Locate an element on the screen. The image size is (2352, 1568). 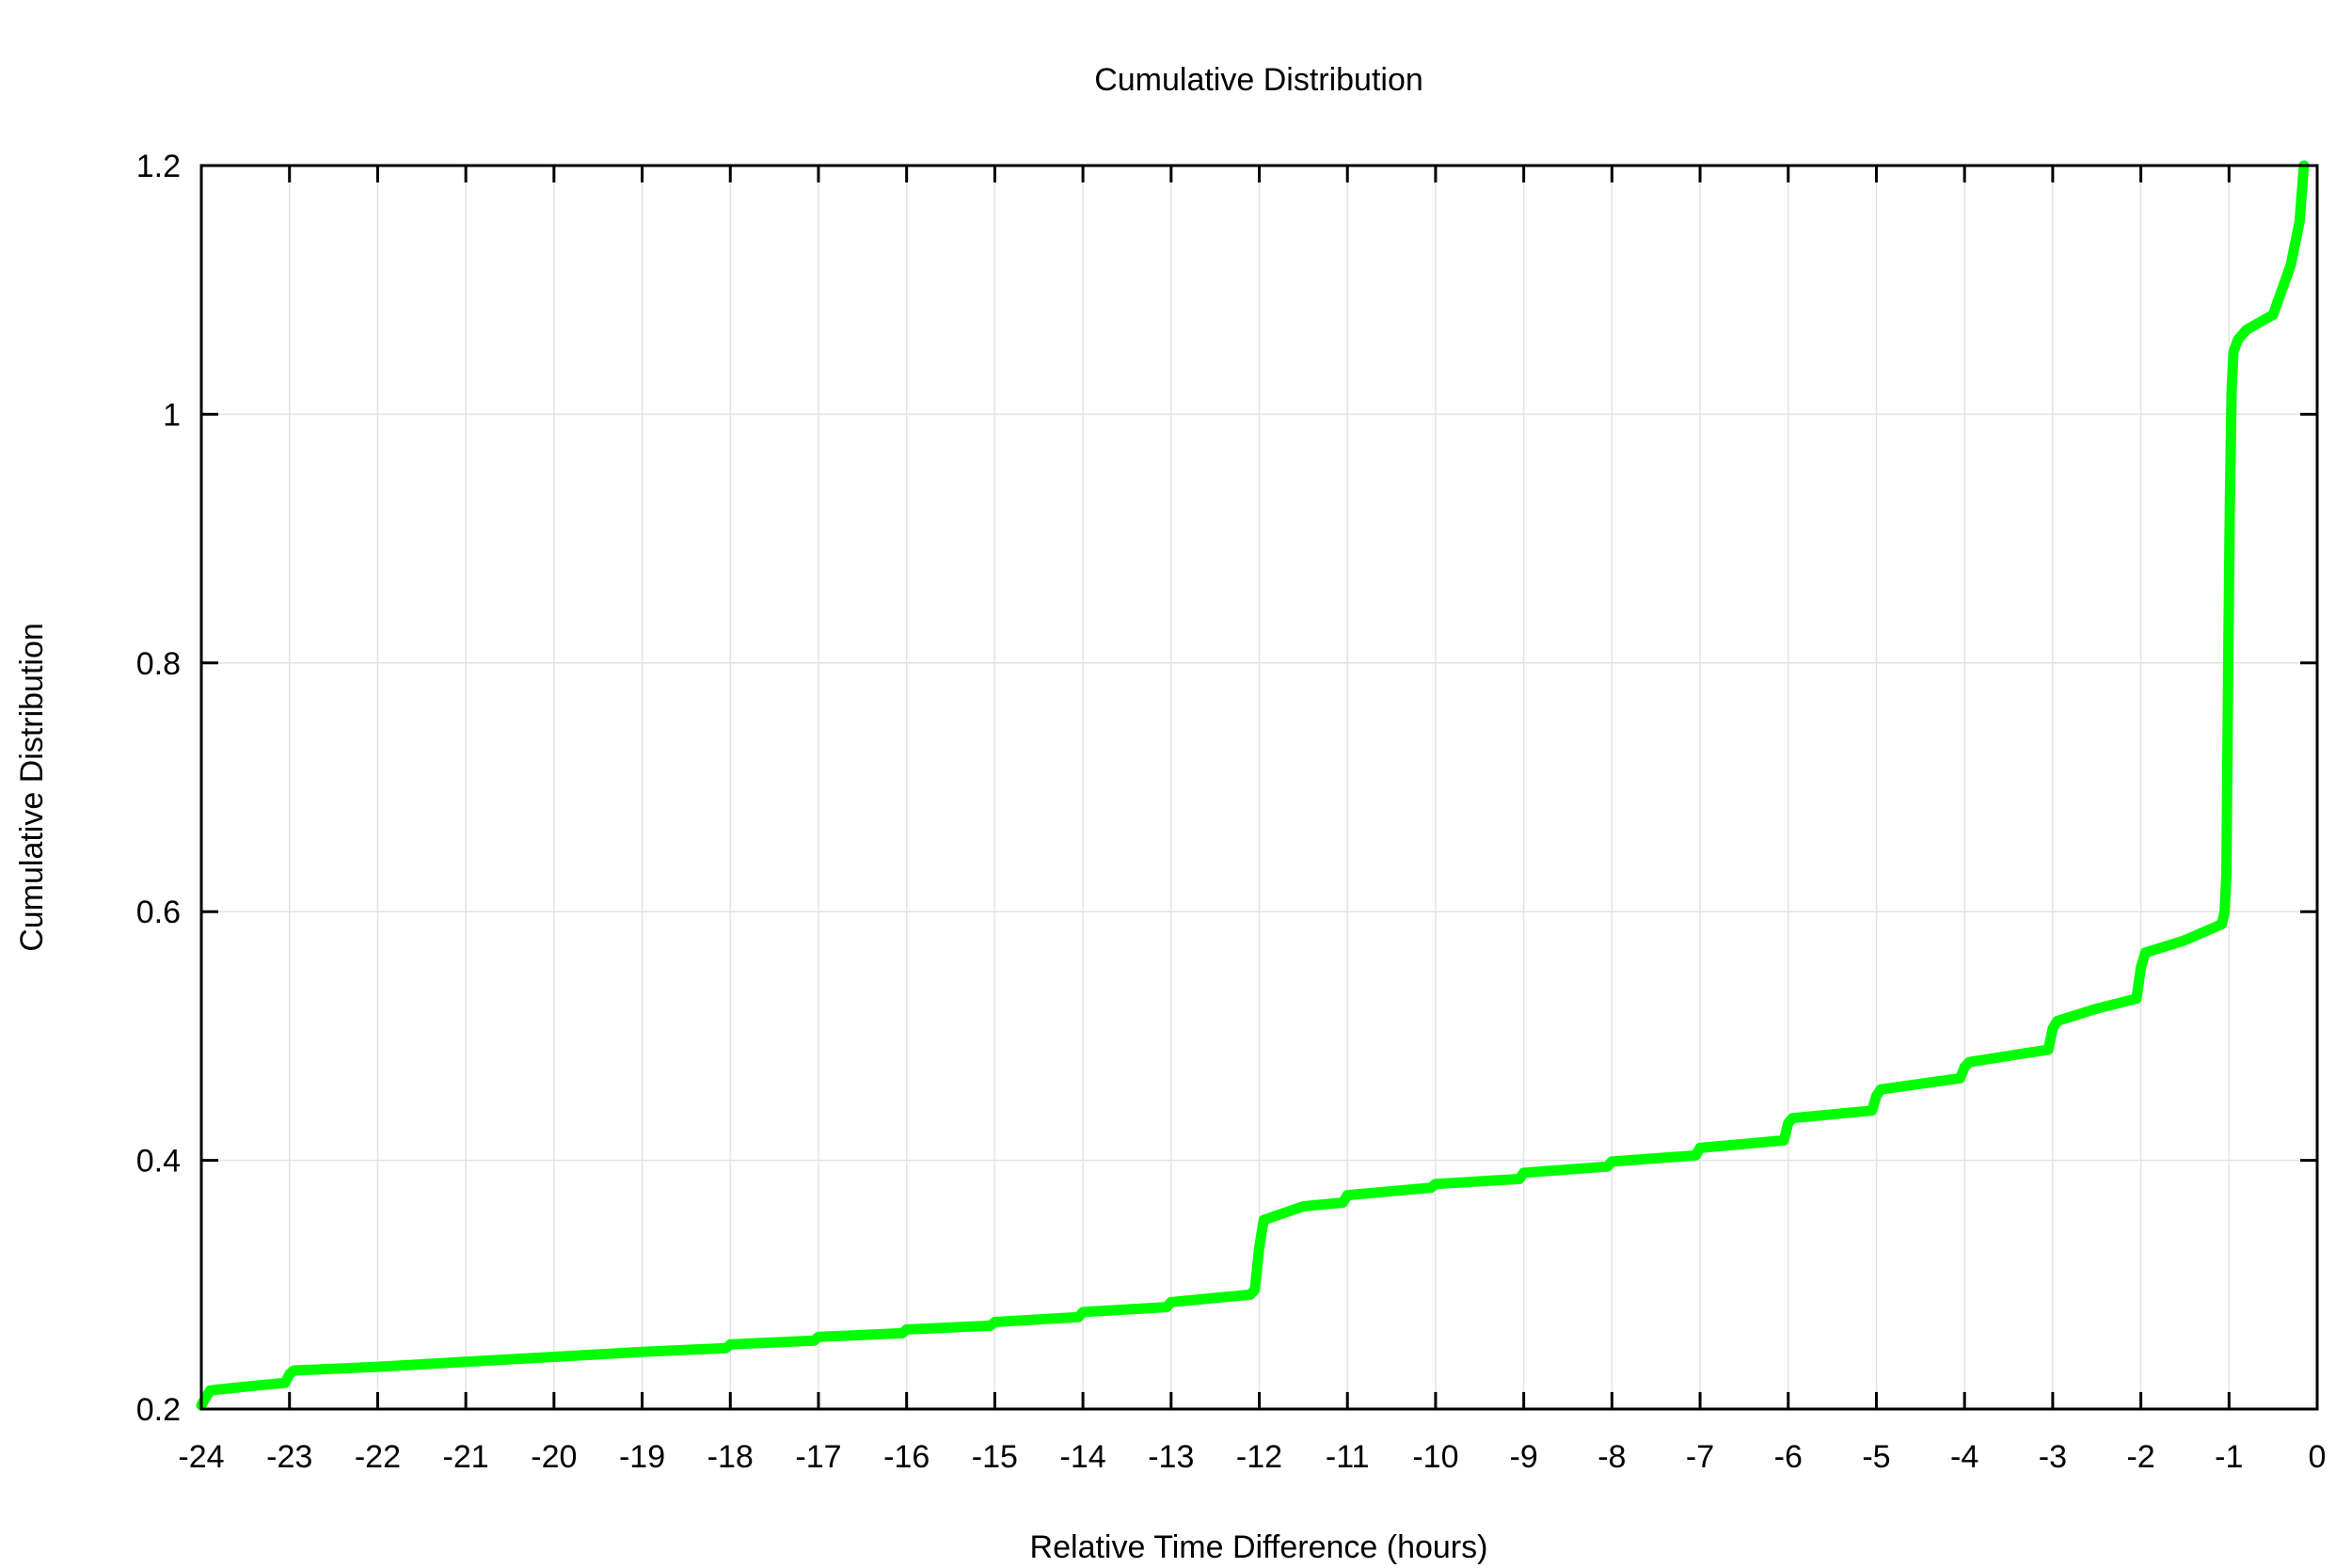
x-tick-label: -6 is located at coordinates (1788, 1457).